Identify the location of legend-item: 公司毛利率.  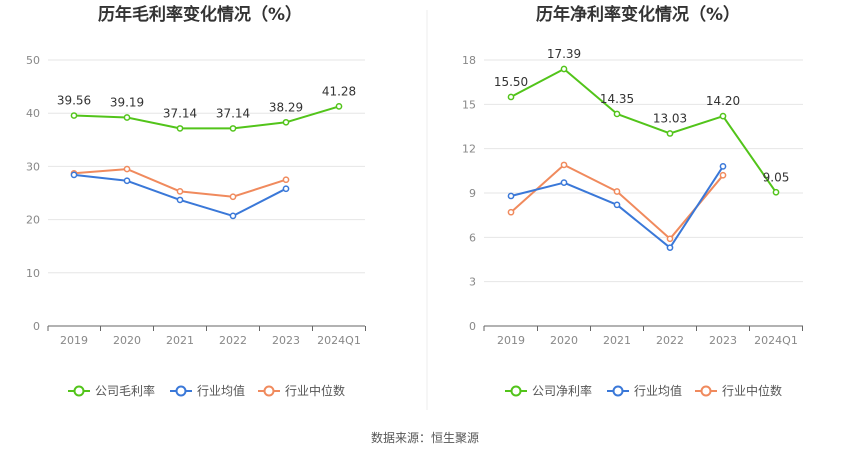
(111, 390).